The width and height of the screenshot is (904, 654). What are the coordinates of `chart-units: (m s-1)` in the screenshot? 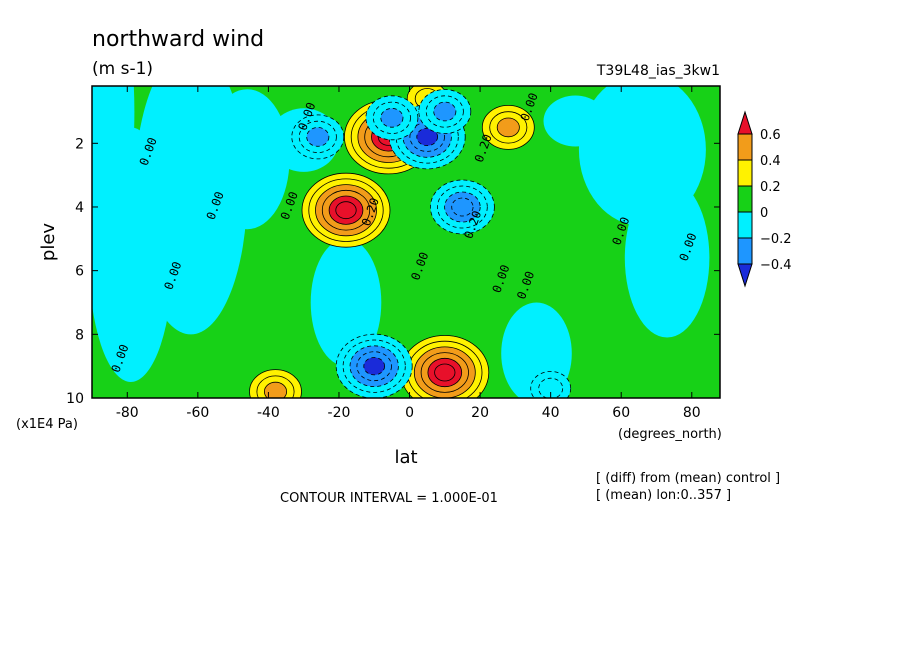 It's located at (122, 69).